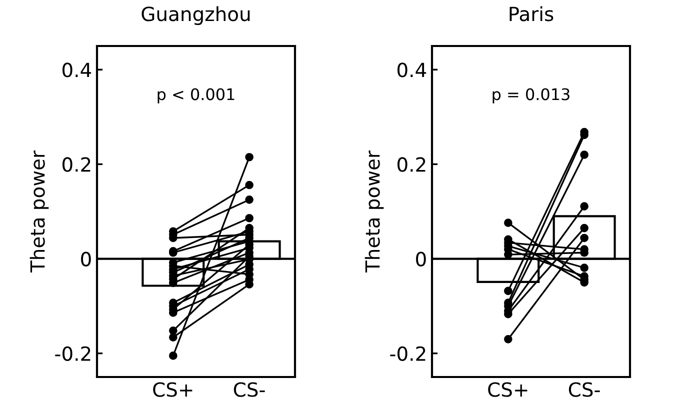  I want to click on chart-title: Paris, so click(532, 14).